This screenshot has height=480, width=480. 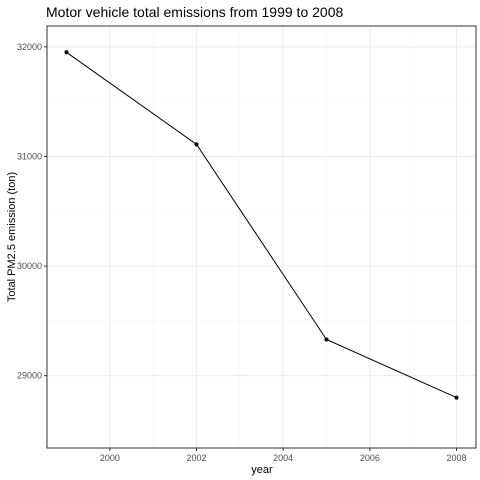 What do you see at coordinates (196, 458) in the screenshot?
I see `x-tick-label: 2002` at bounding box center [196, 458].